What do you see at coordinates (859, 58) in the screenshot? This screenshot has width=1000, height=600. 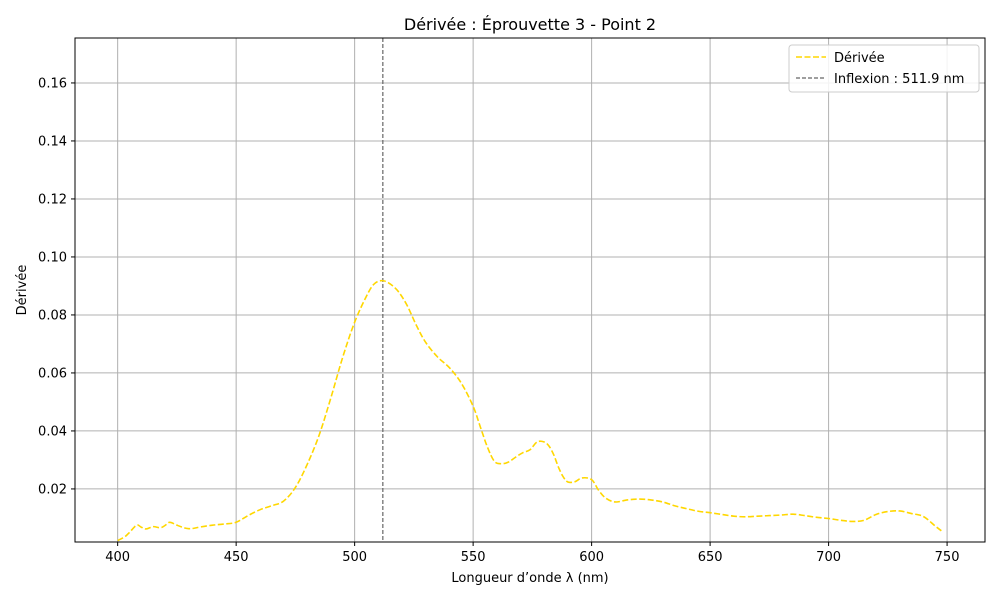 I see `legend-label-derivee: Dérivée` at bounding box center [859, 58].